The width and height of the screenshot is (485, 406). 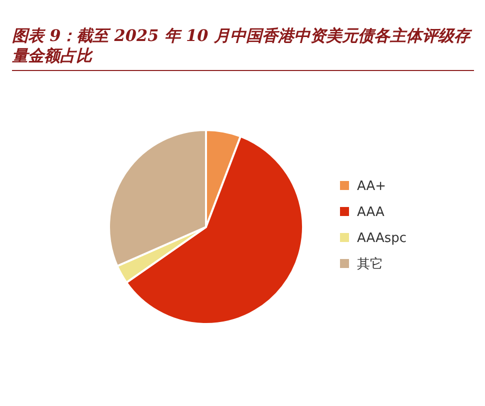 What do you see at coordinates (242, 46) in the screenshot?
I see `chart-title: 图表 9：截至 2025 年 10 月中国香港中资美元债各主体评级存量金额占比` at bounding box center [242, 46].